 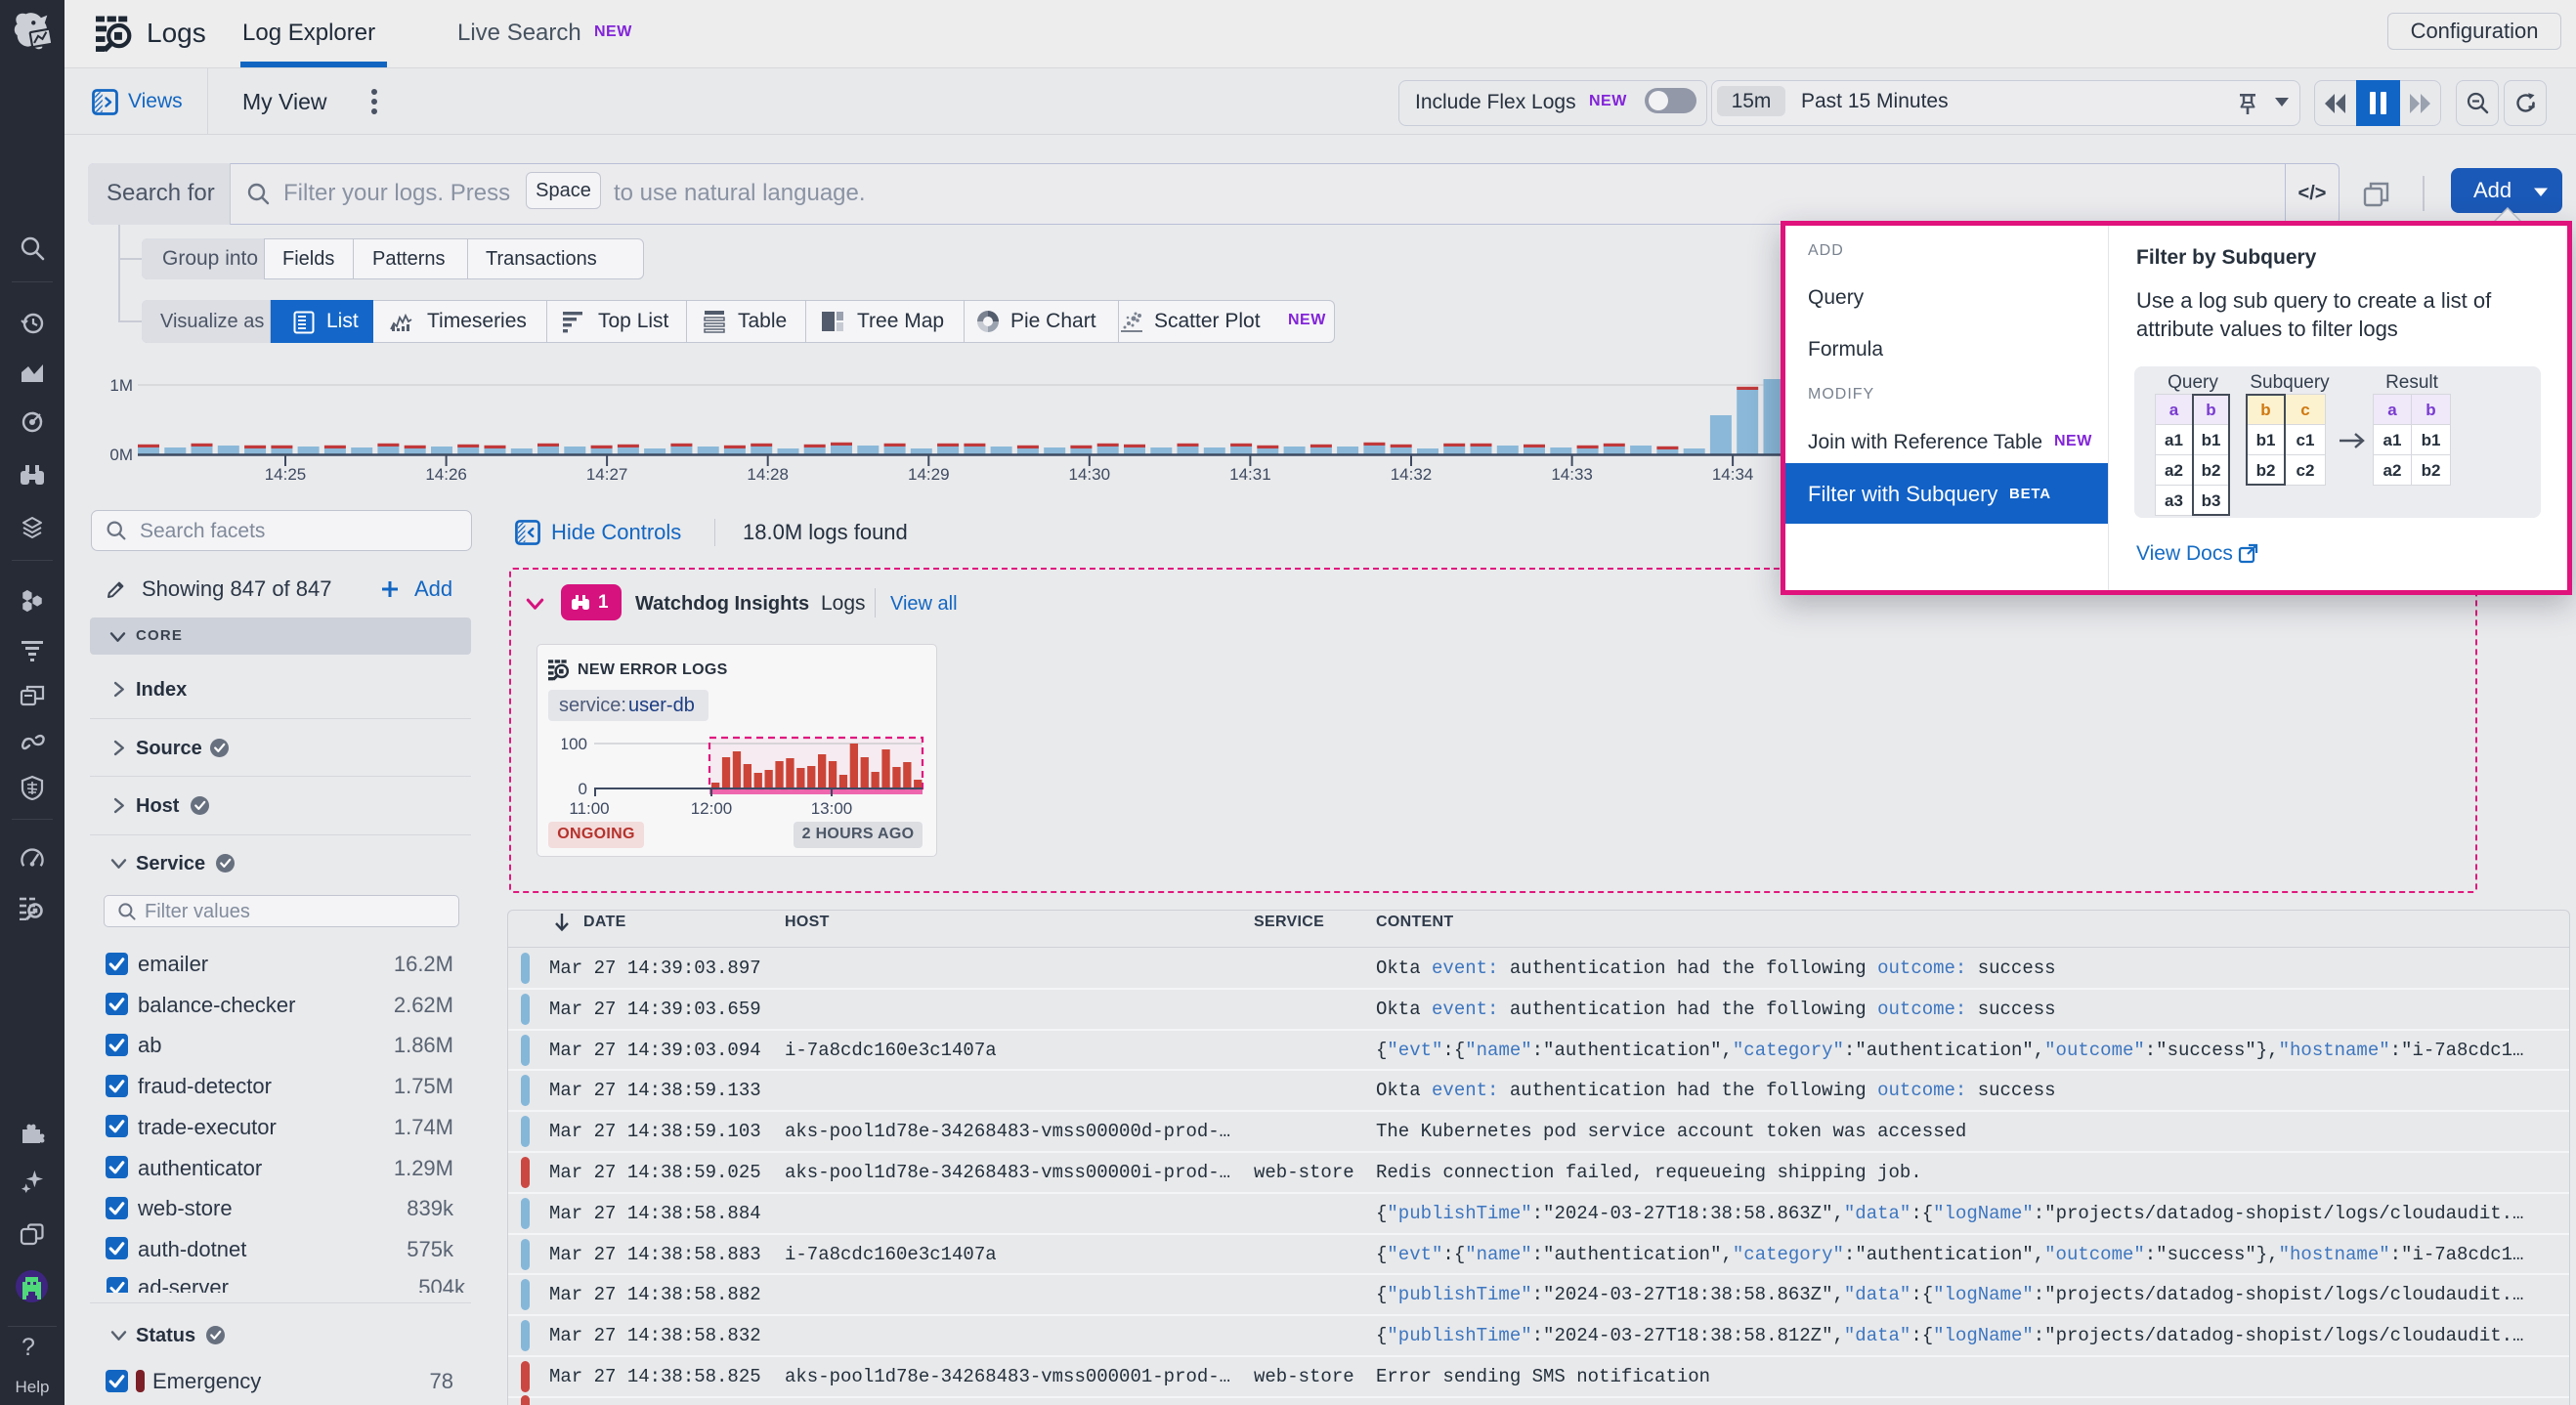 What do you see at coordinates (607, 474) in the screenshot?
I see `svg-text: 14:27` at bounding box center [607, 474].